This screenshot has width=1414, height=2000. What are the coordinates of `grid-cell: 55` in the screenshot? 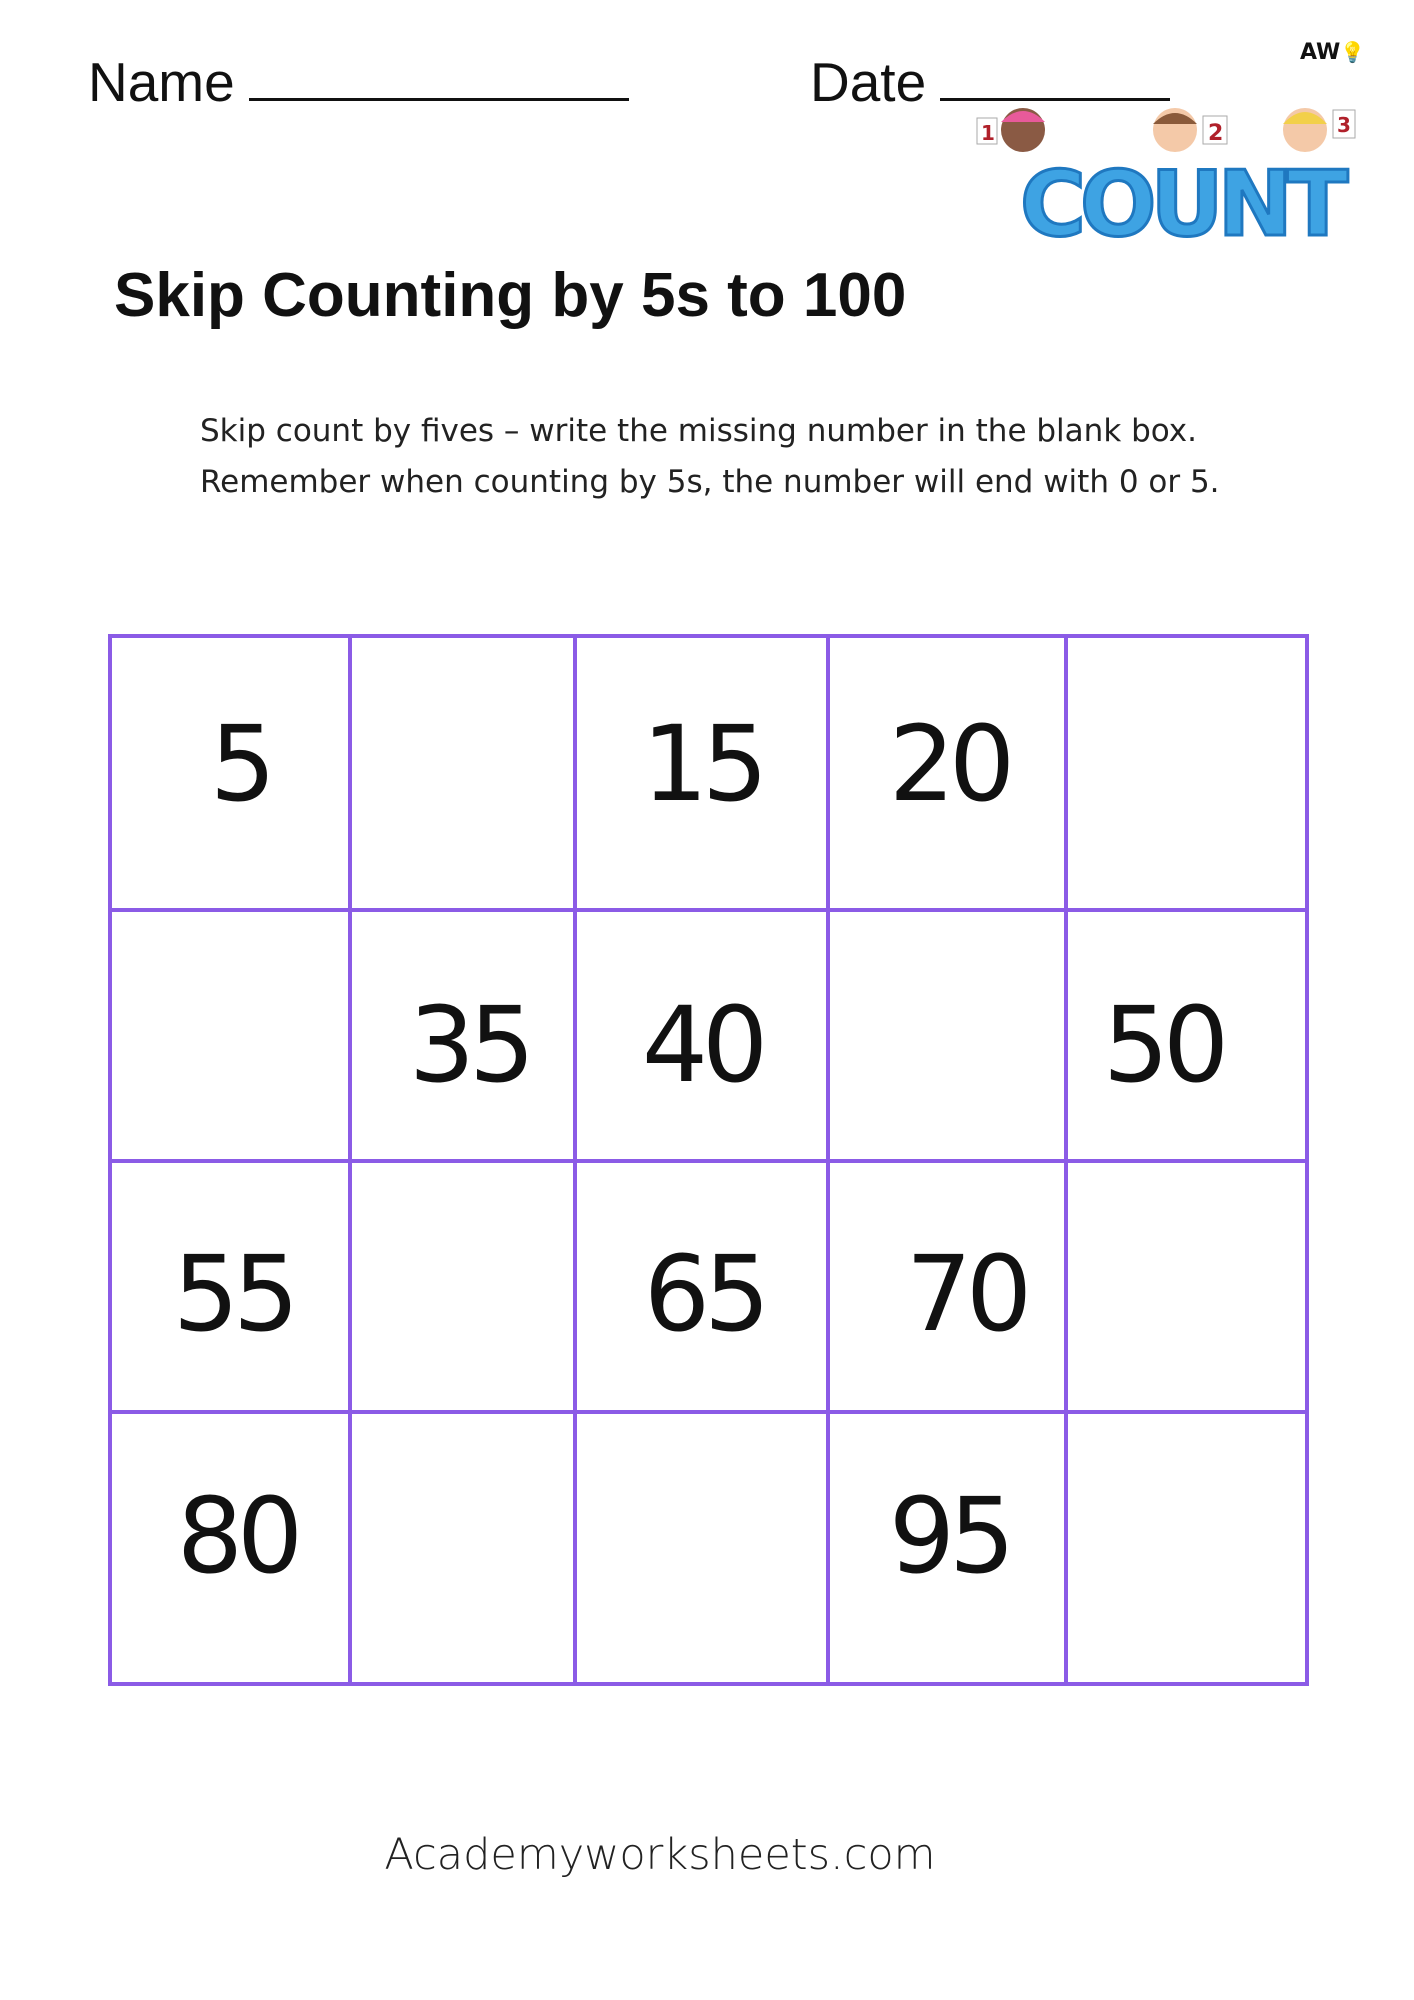 It's located at (230, 1286).